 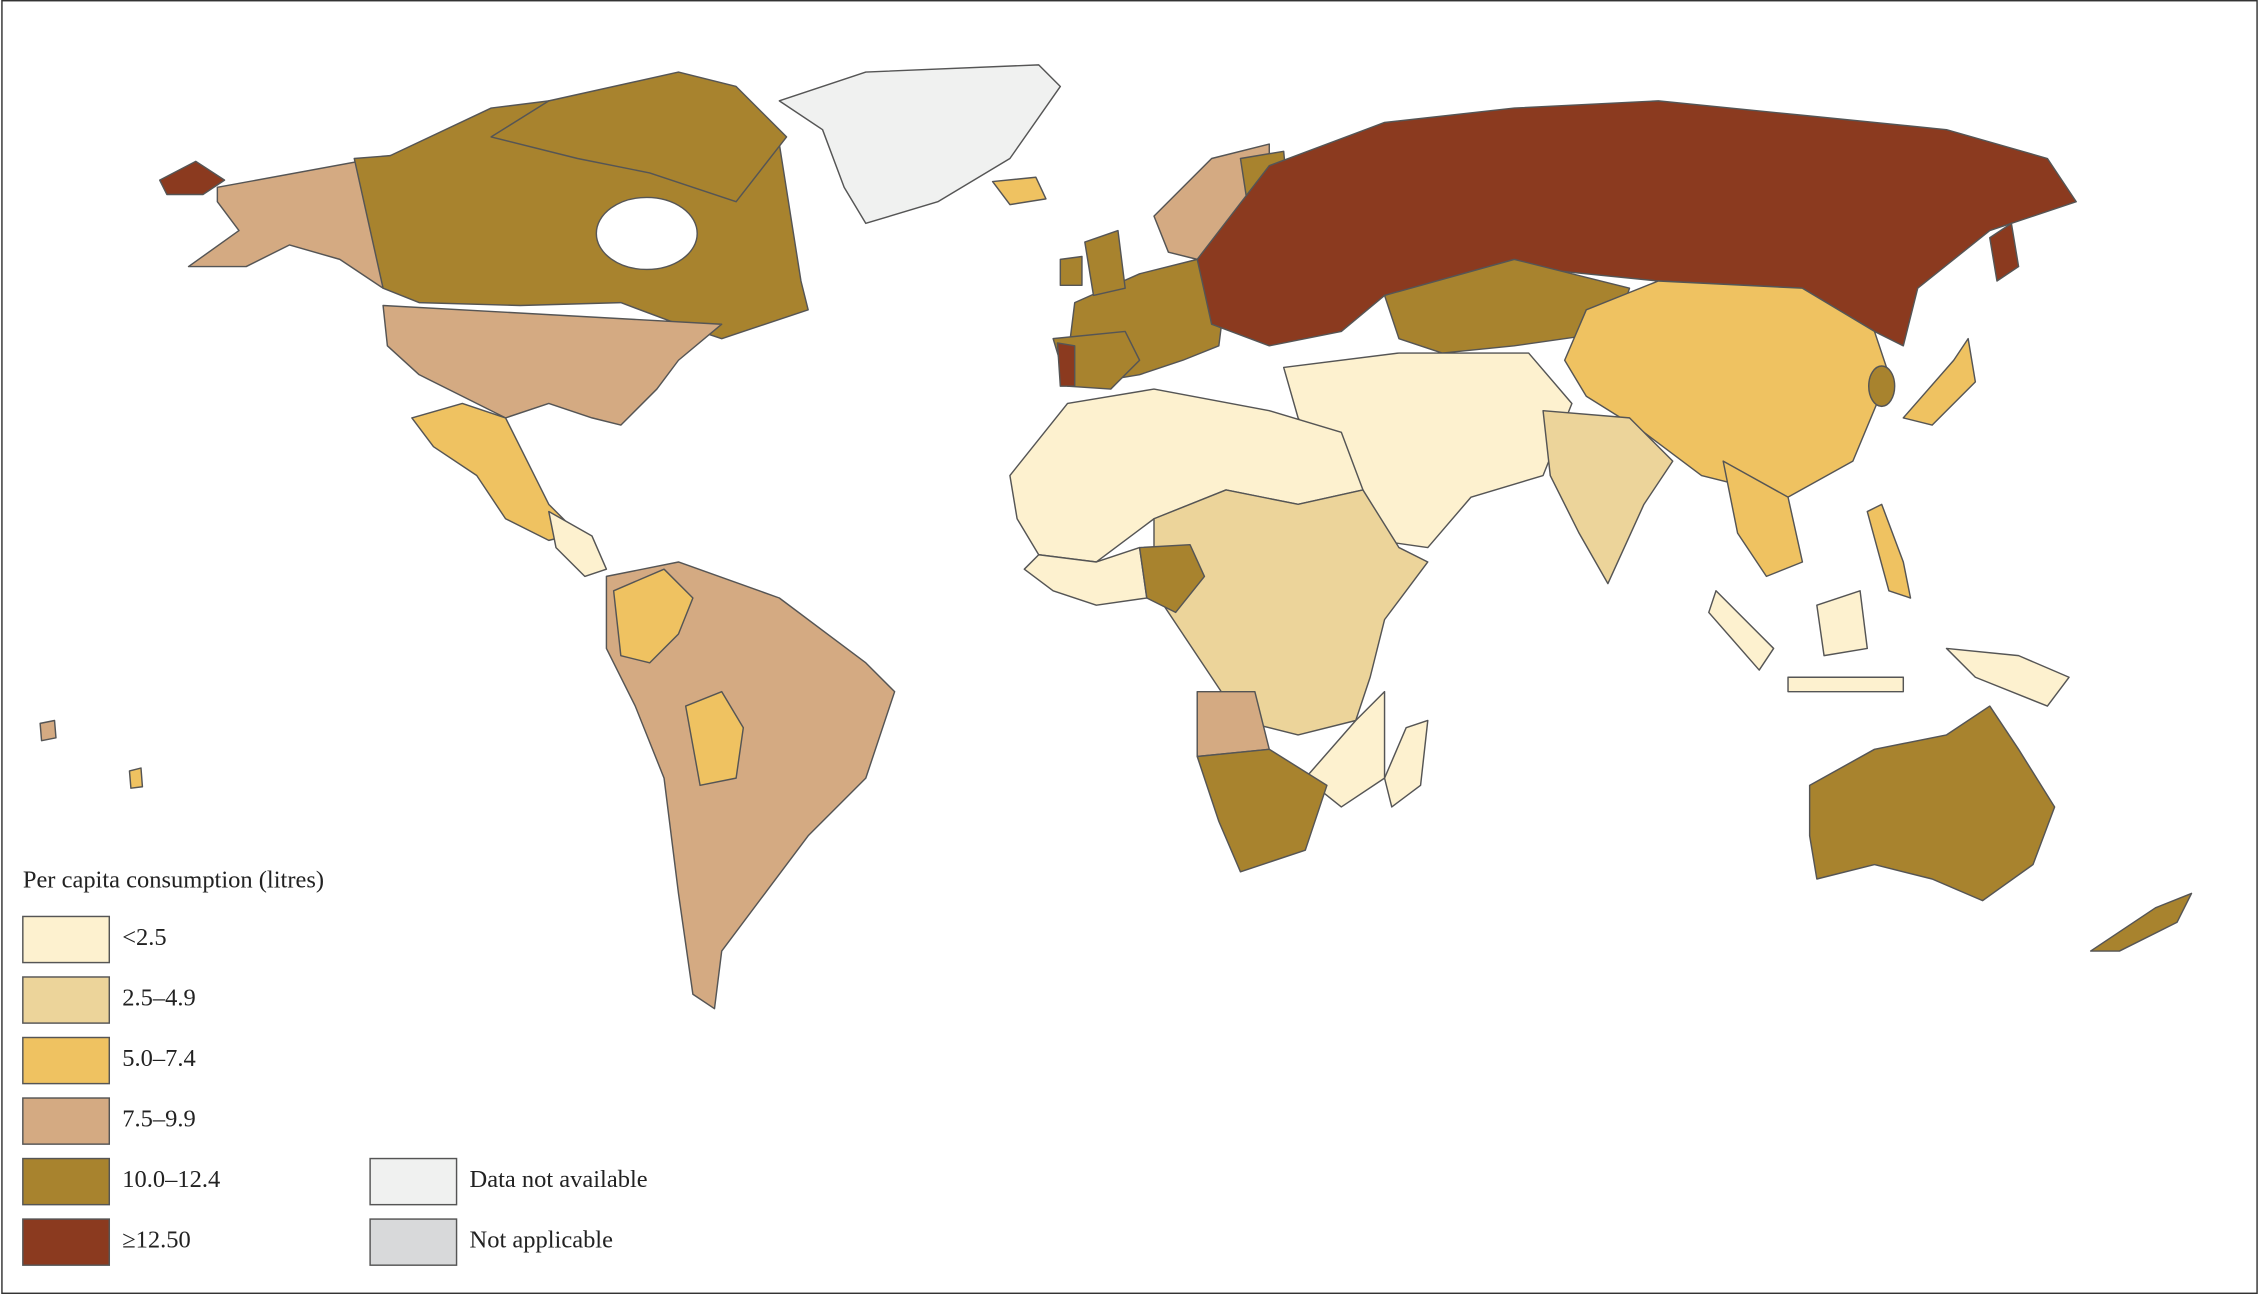 I want to click on china-mongolia, so click(x=1726, y=389).